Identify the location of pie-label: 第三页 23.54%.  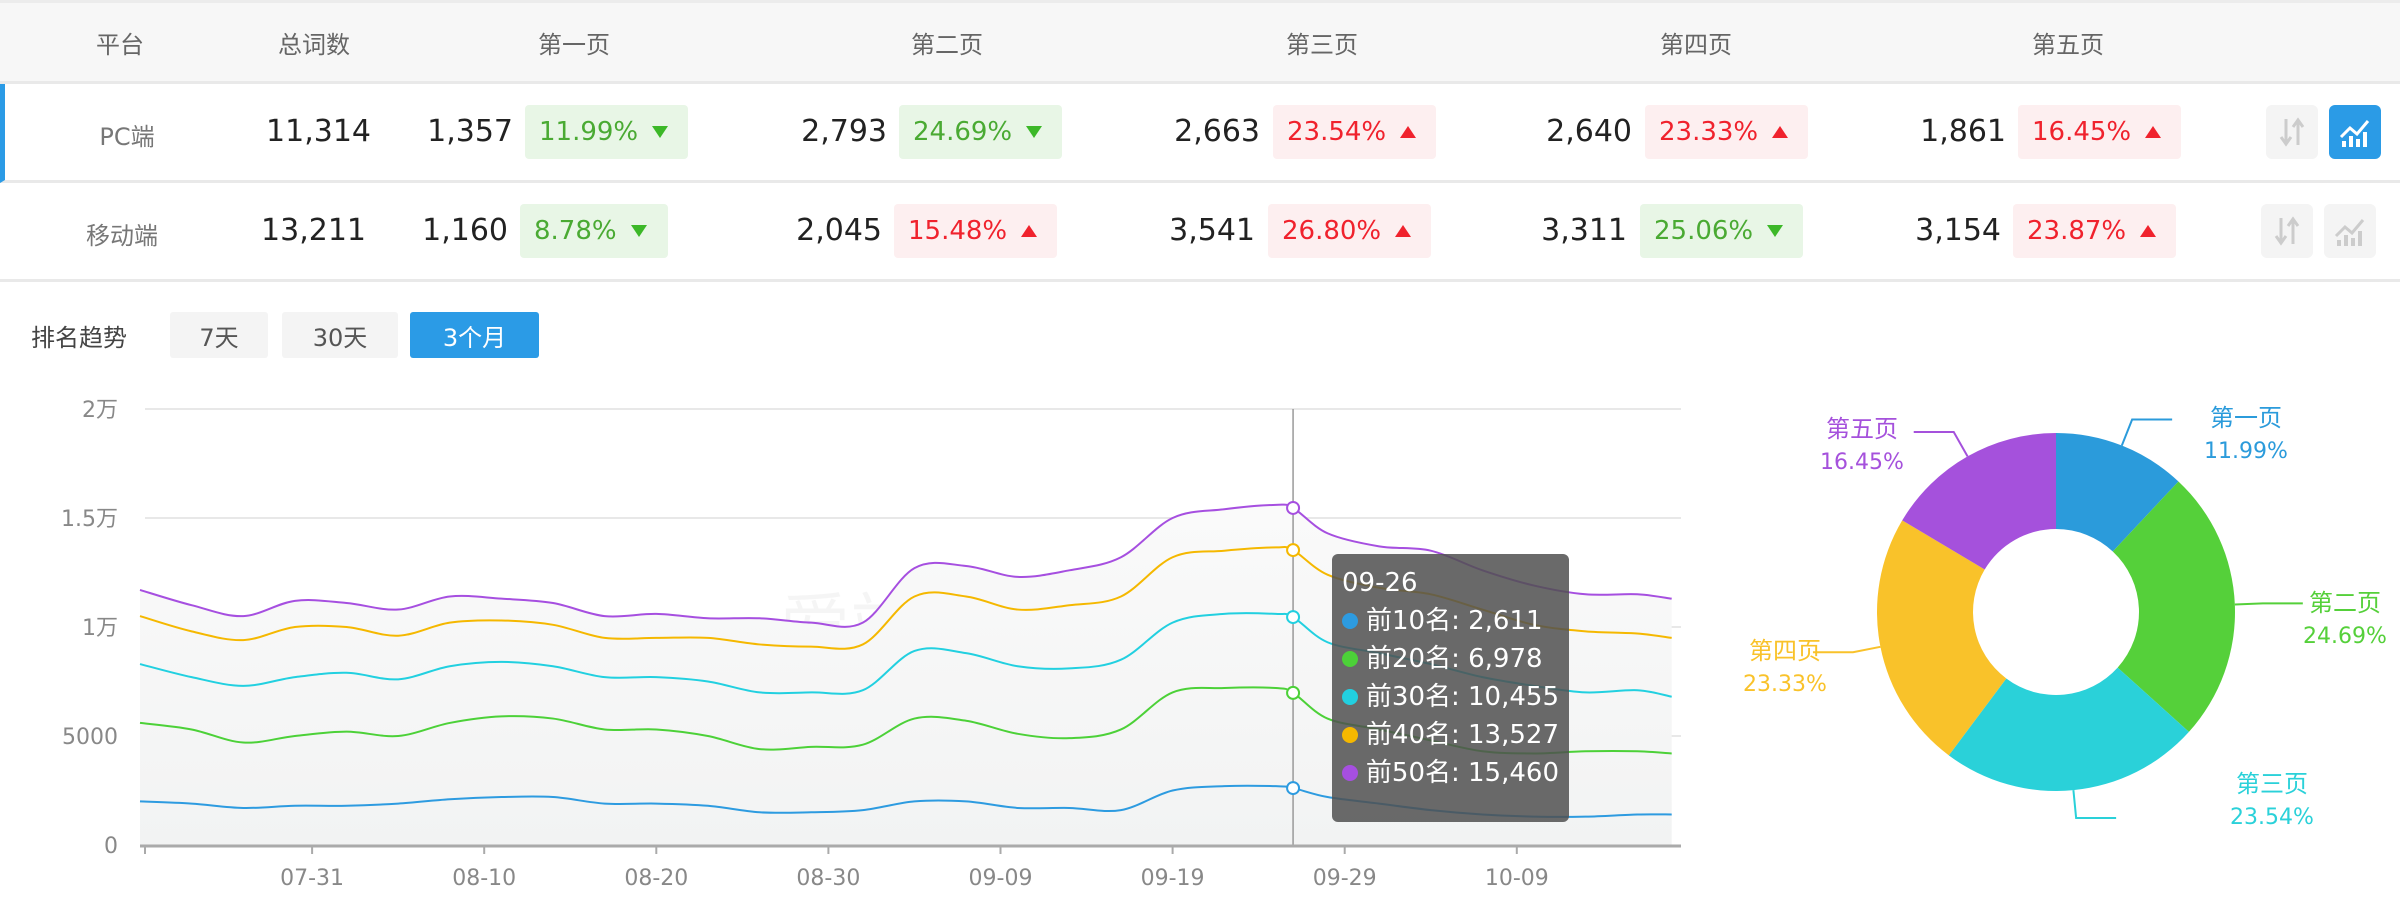
(2272, 801).